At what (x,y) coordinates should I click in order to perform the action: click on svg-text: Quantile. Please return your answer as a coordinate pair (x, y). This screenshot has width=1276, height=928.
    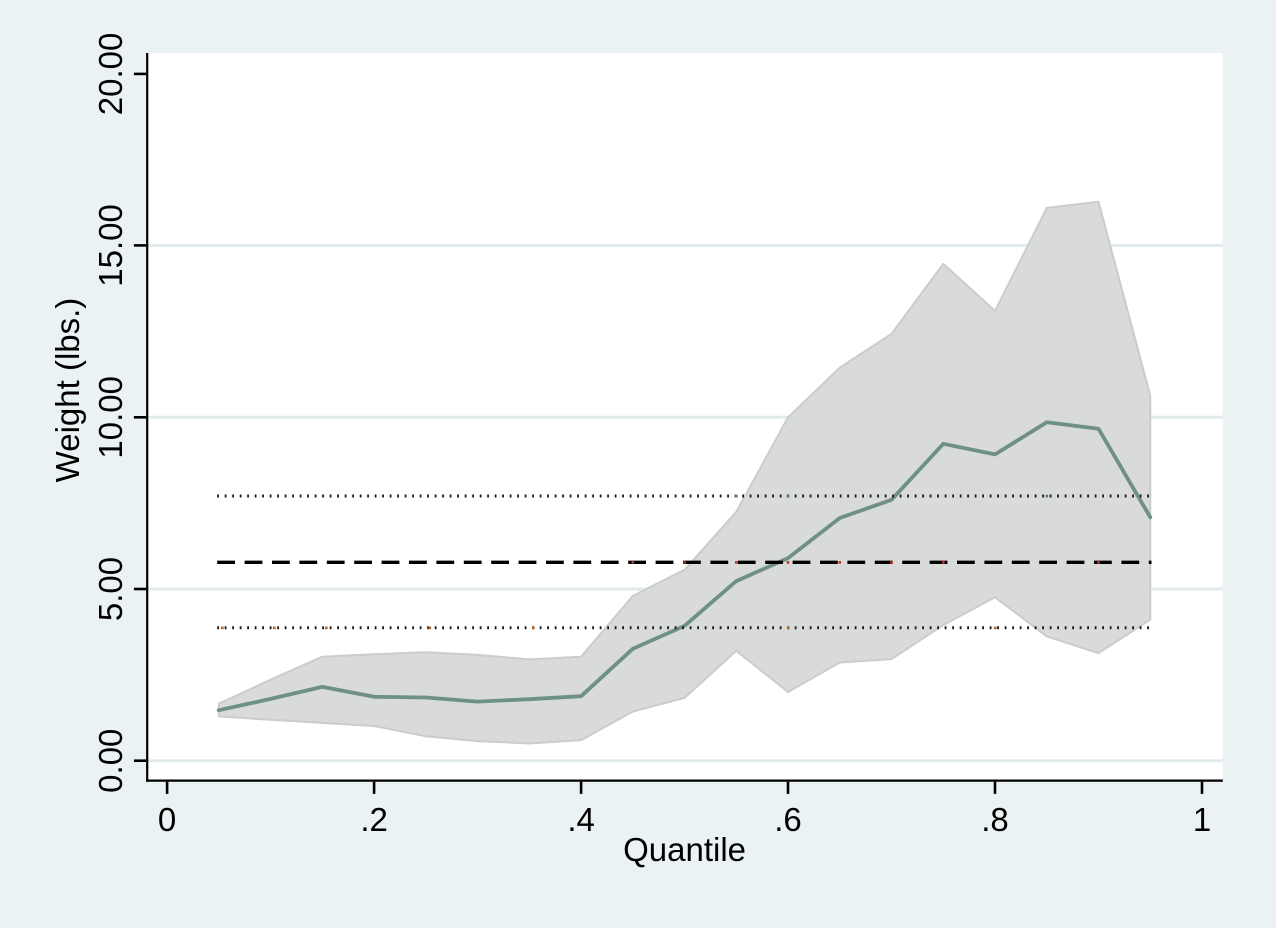
    Looking at the image, I should click on (684, 849).